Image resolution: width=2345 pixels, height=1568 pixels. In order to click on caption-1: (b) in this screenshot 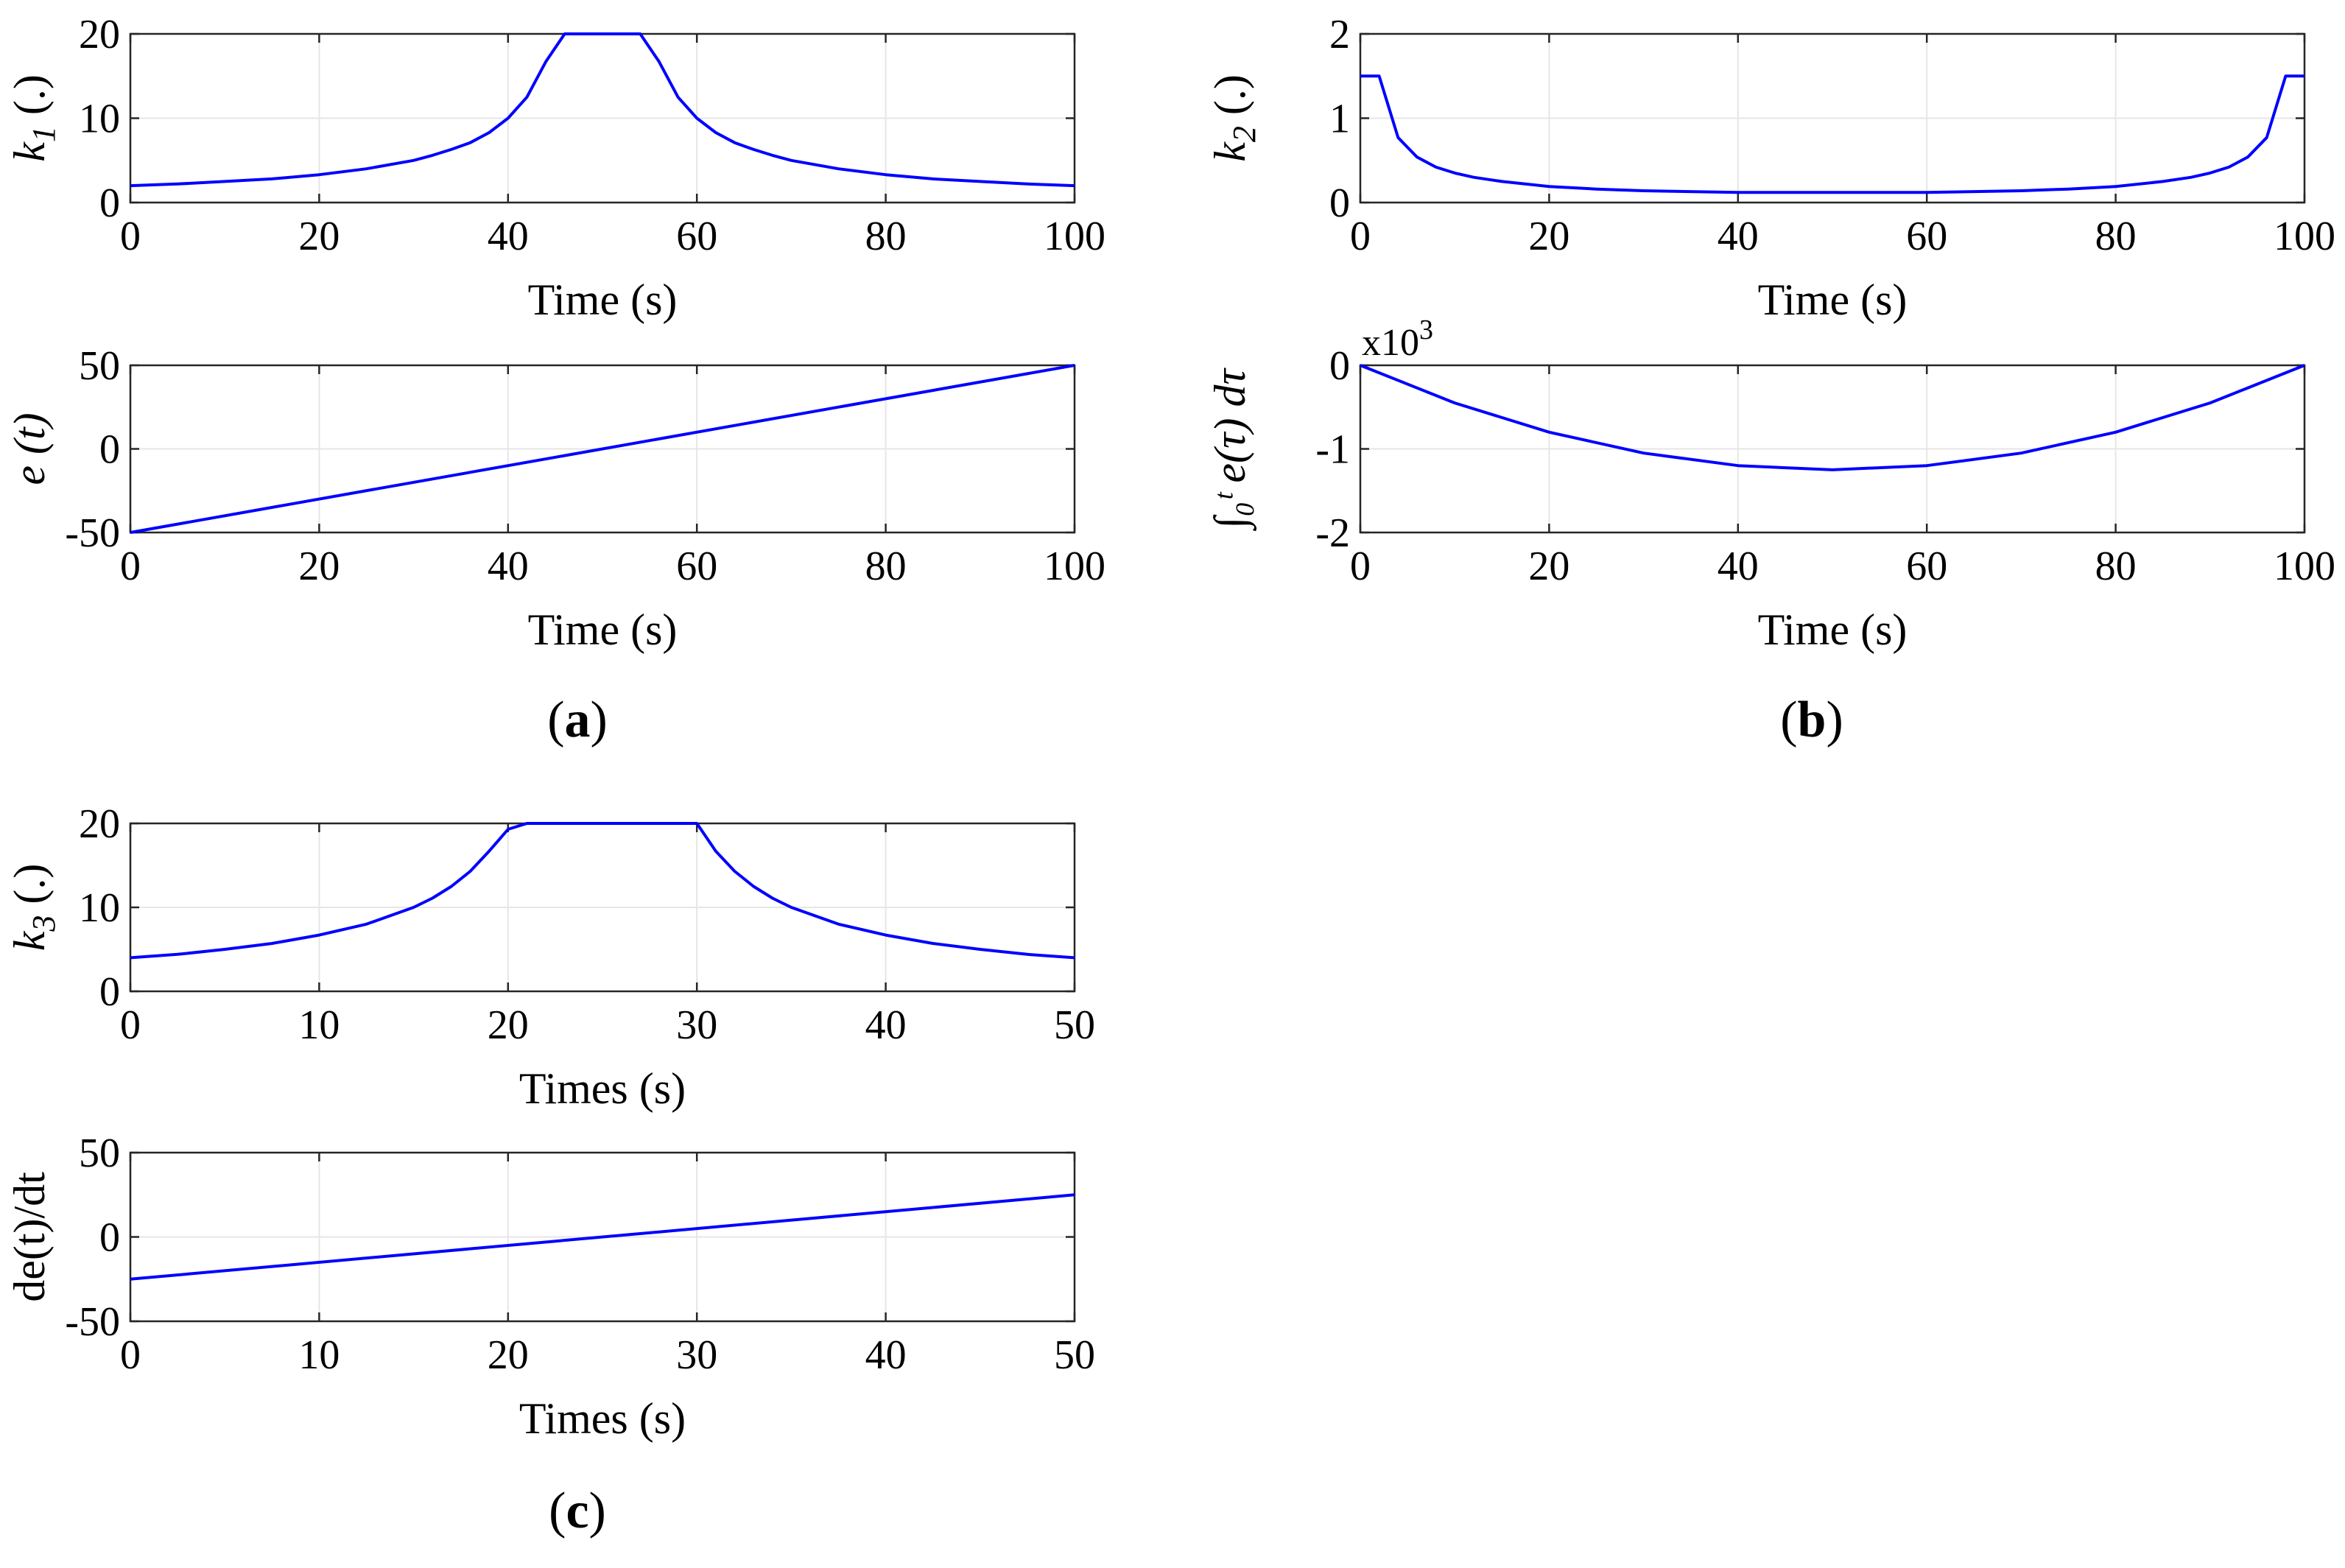, I will do `click(1811, 720)`.